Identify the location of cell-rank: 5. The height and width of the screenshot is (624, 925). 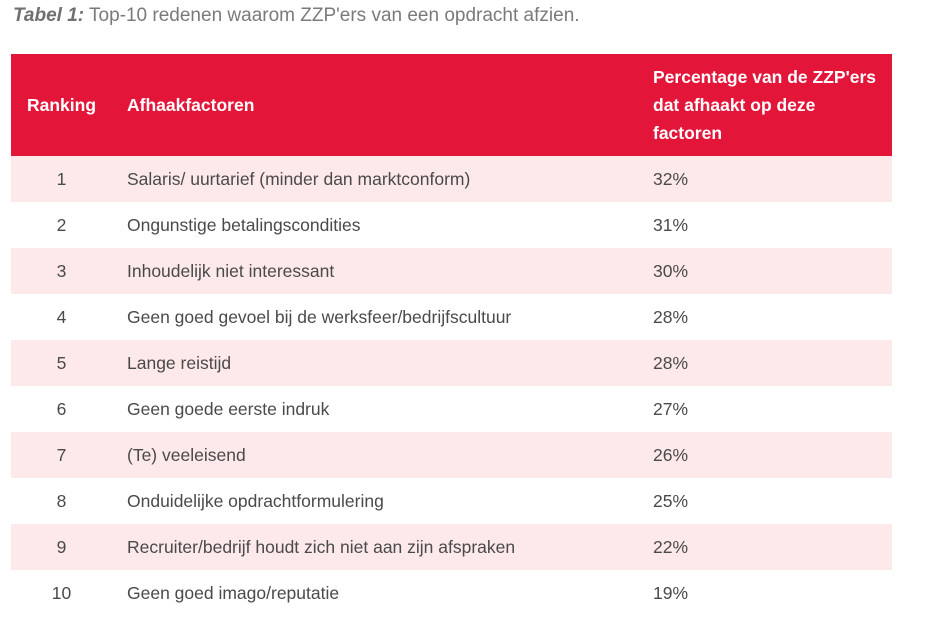
(61, 362).